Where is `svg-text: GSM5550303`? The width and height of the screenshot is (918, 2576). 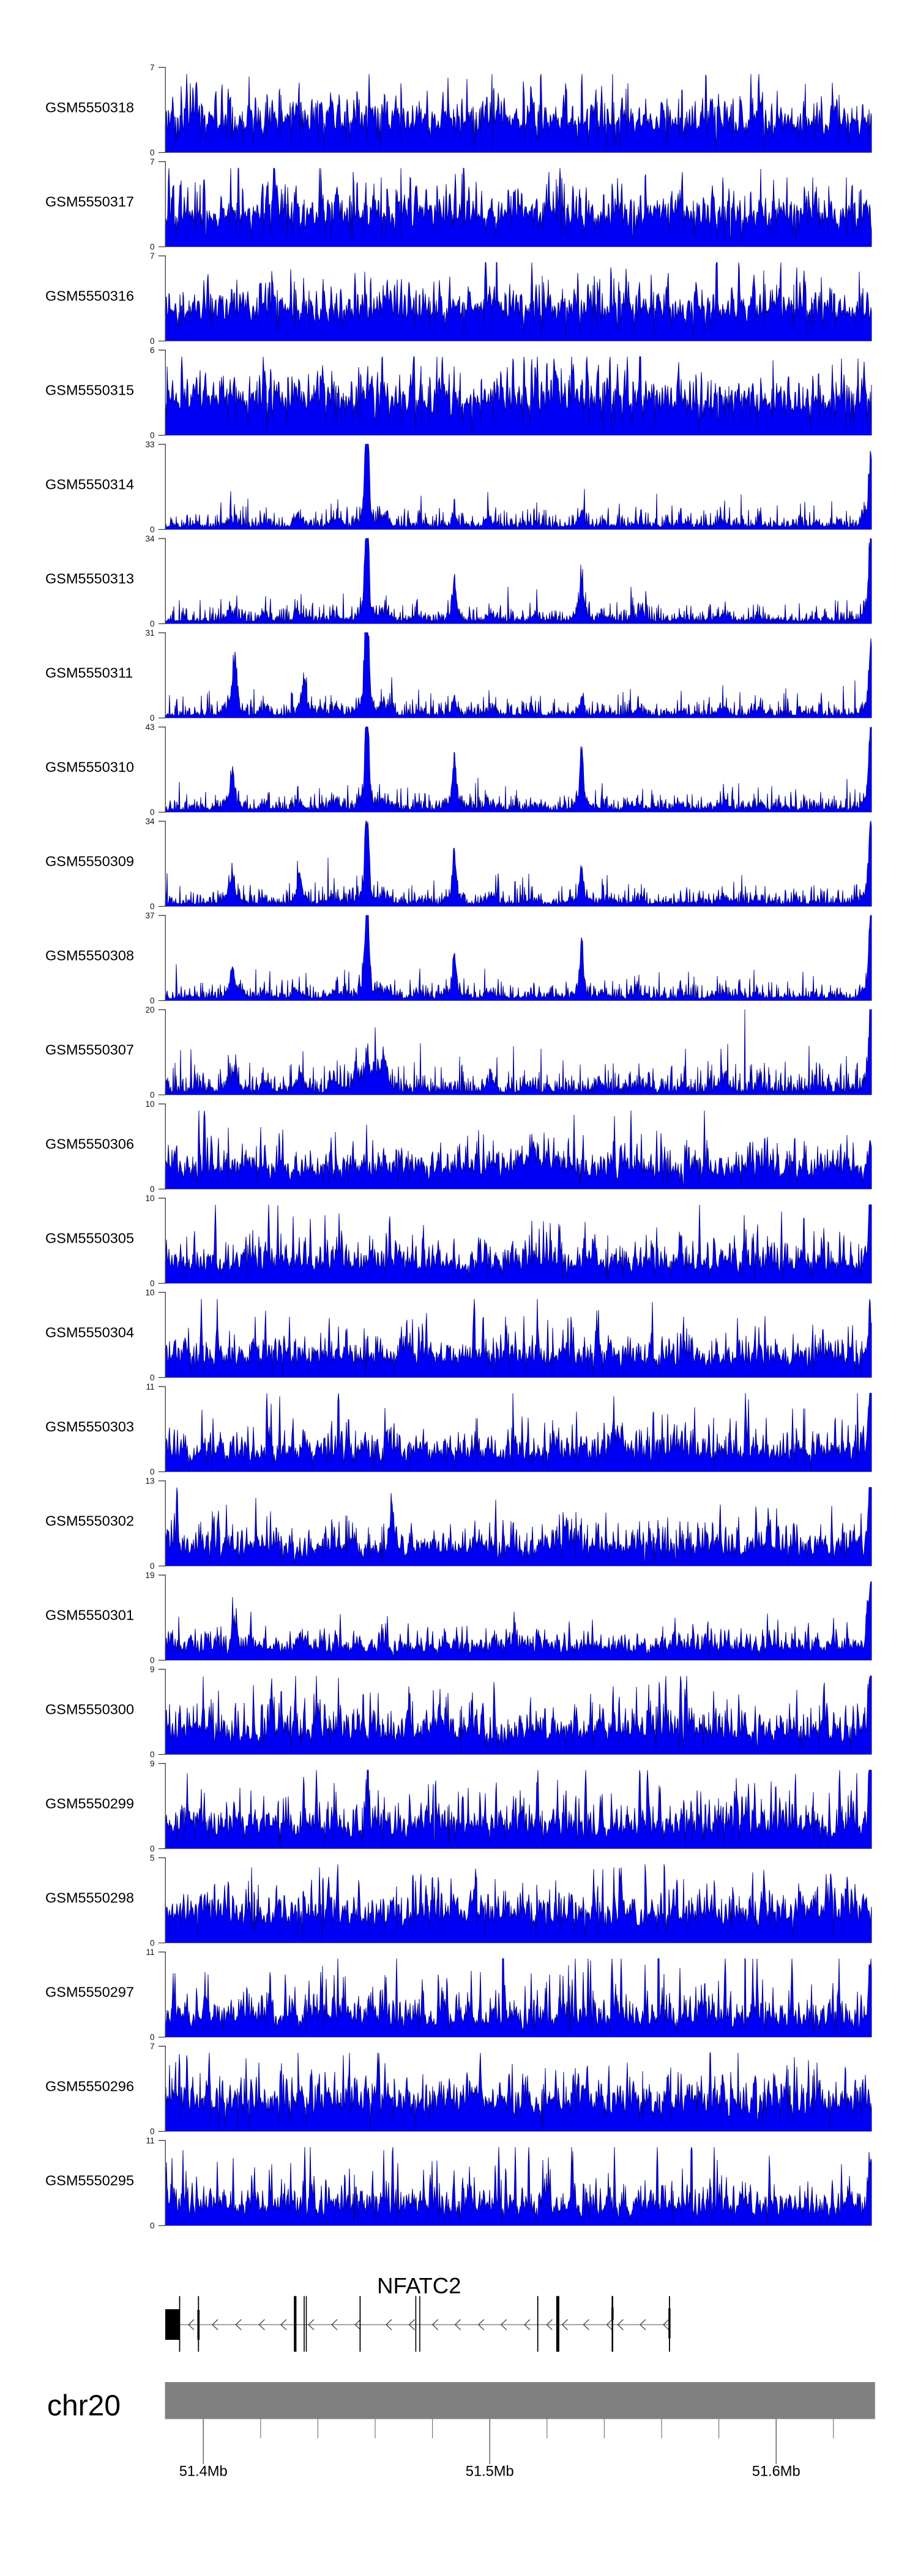 svg-text: GSM5550303 is located at coordinates (89, 1427).